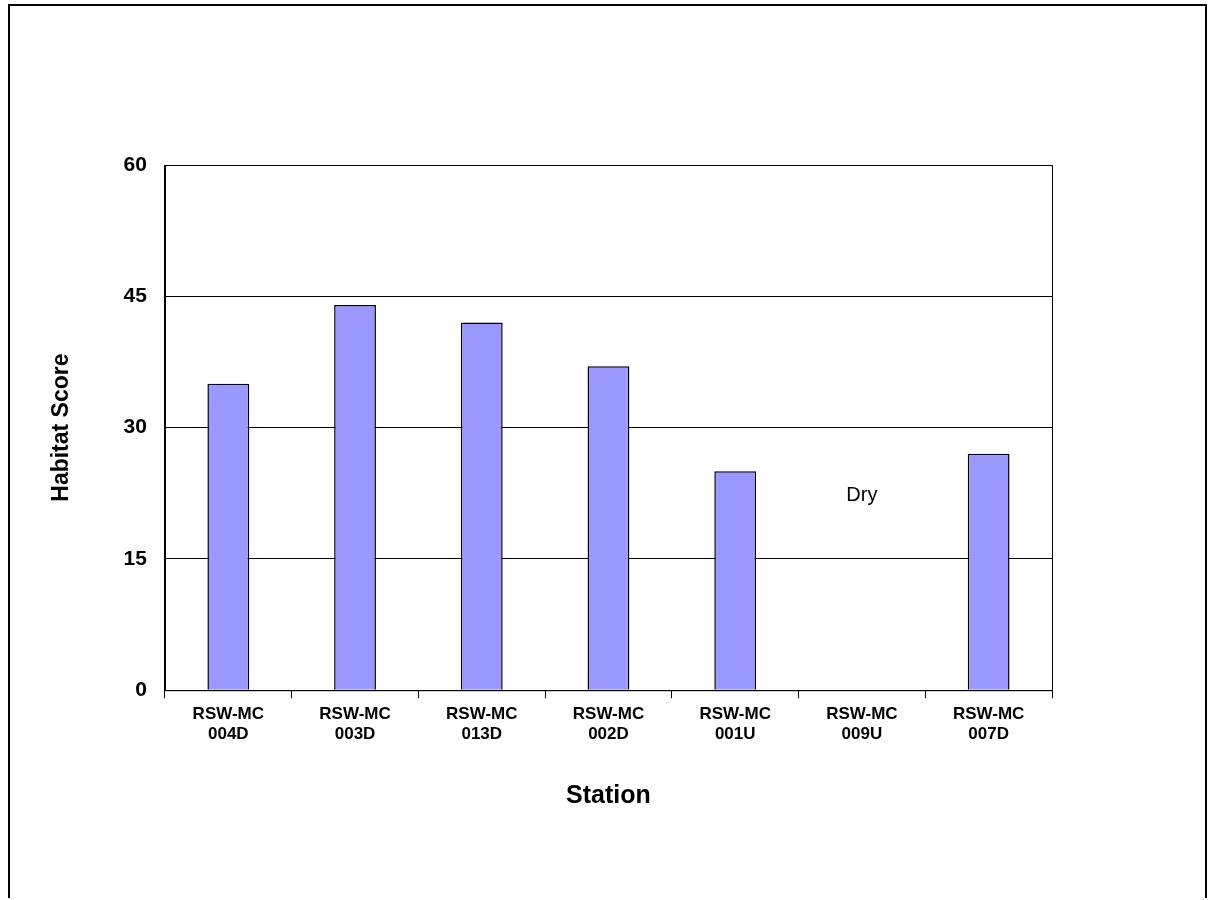  I want to click on x-tick-label: RSW-MC 007D, so click(988, 724).